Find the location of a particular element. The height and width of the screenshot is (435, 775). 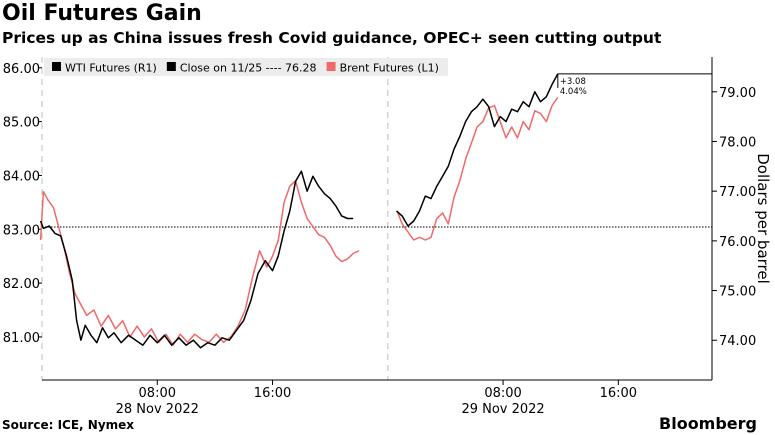

wti-series-line is located at coordinates (477, 150).